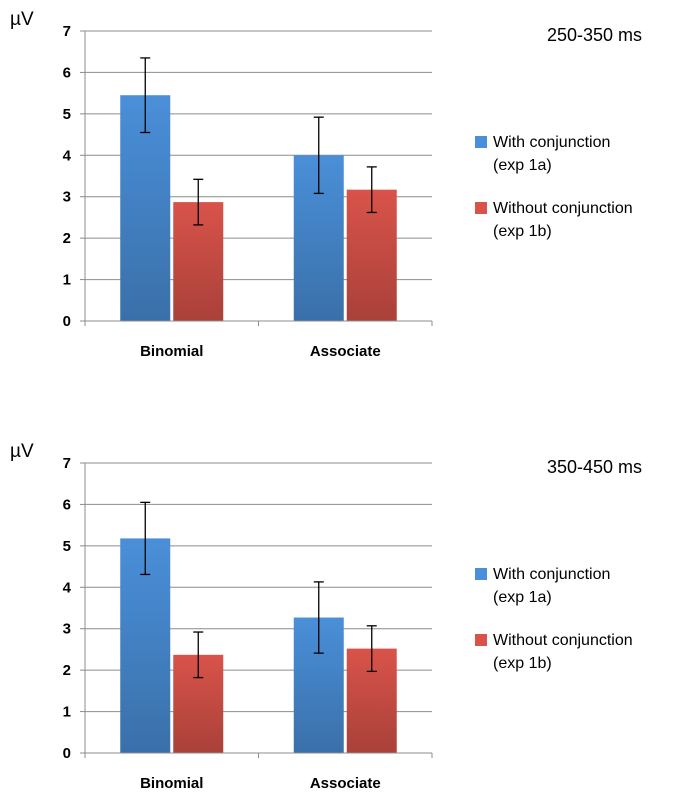 This screenshot has height=794, width=677. What do you see at coordinates (594, 467) in the screenshot?
I see `chart-title: 350-450 ms` at bounding box center [594, 467].